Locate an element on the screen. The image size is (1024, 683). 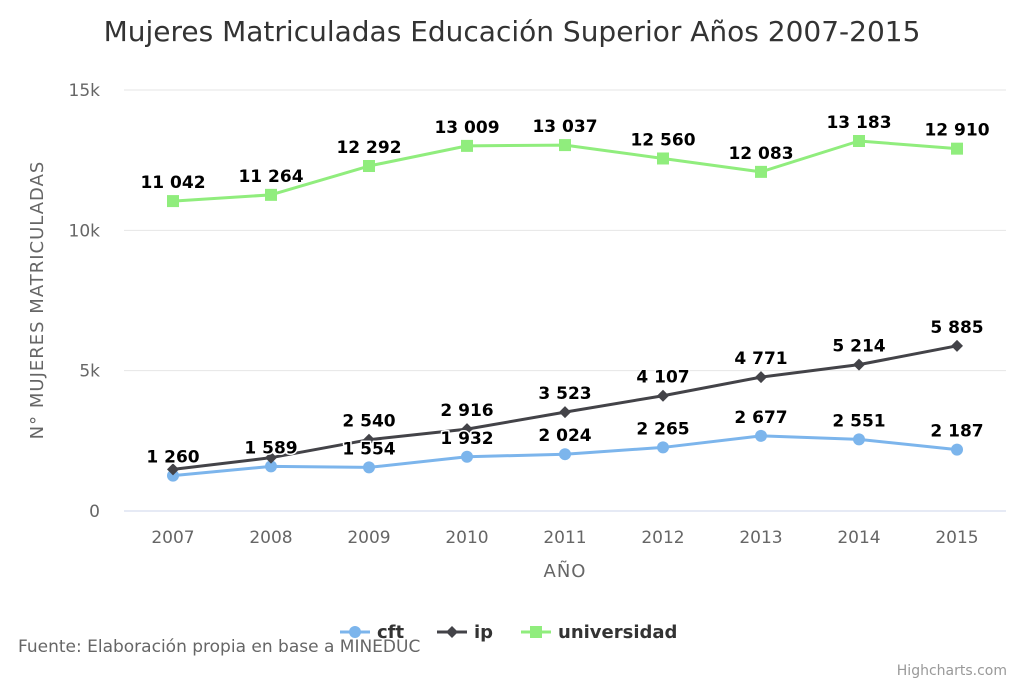
data-label-universidad: 12 083 is located at coordinates (760, 154).